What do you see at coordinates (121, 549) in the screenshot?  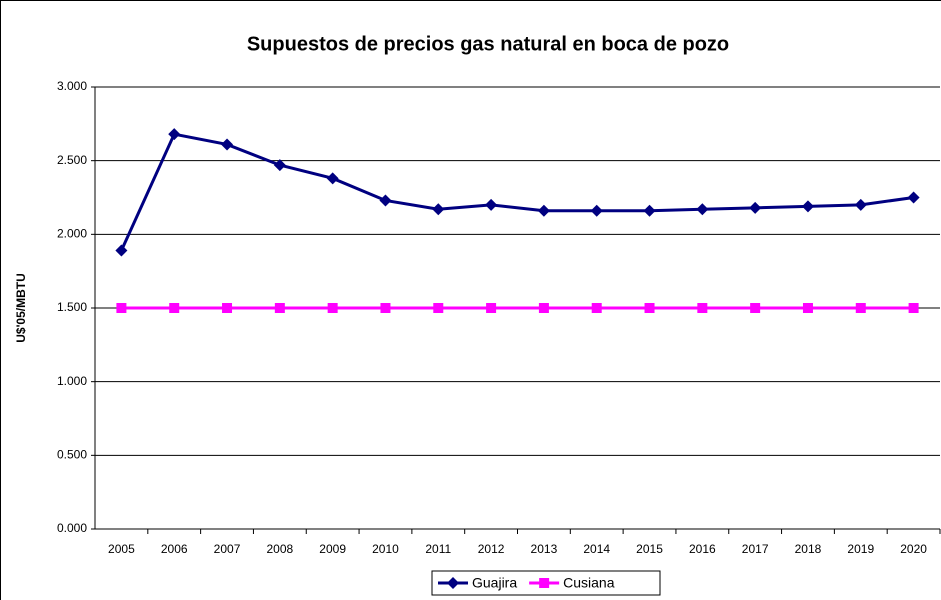 I see `x-tick-label: 2005` at bounding box center [121, 549].